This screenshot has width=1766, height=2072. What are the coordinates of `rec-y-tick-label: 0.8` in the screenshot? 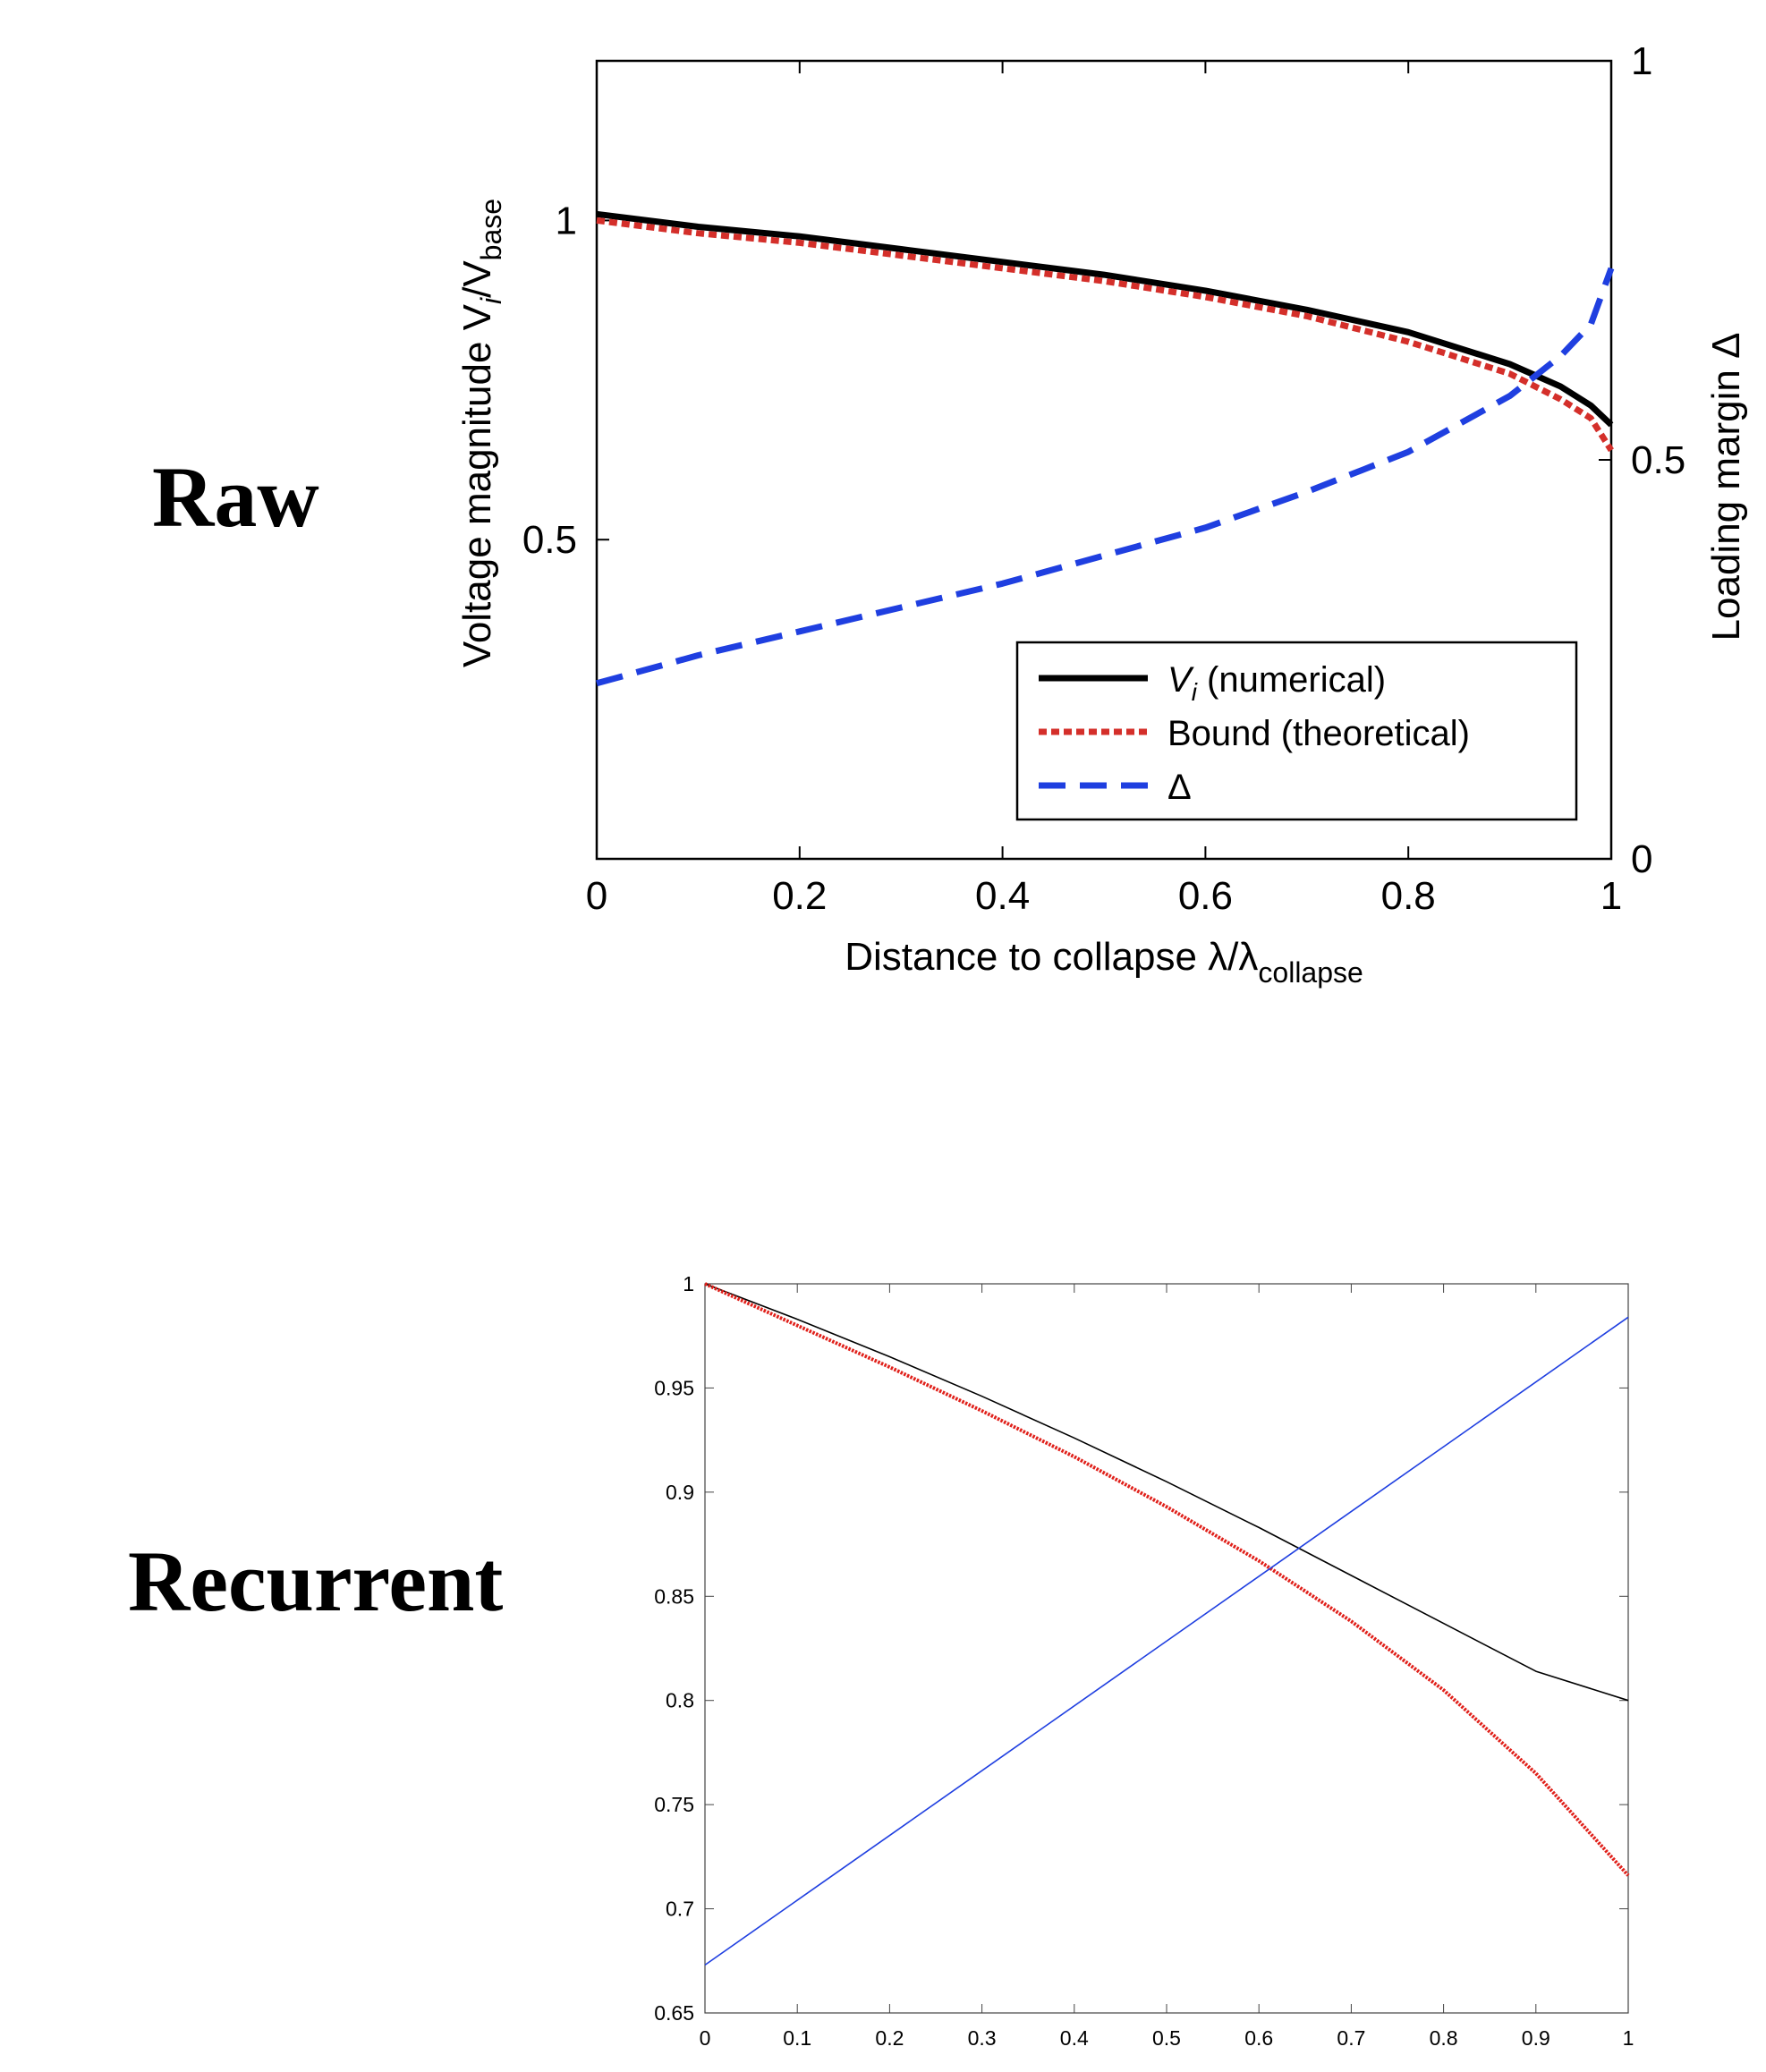 It's located at (680, 1701).